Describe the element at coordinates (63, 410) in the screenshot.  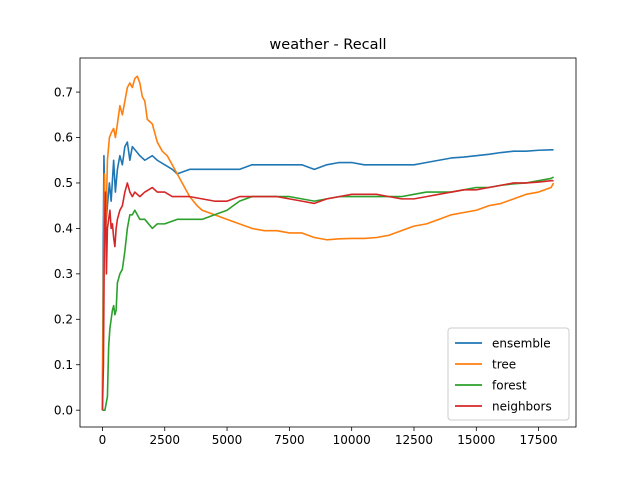
I see `y-tick-label: 0.0` at that location.